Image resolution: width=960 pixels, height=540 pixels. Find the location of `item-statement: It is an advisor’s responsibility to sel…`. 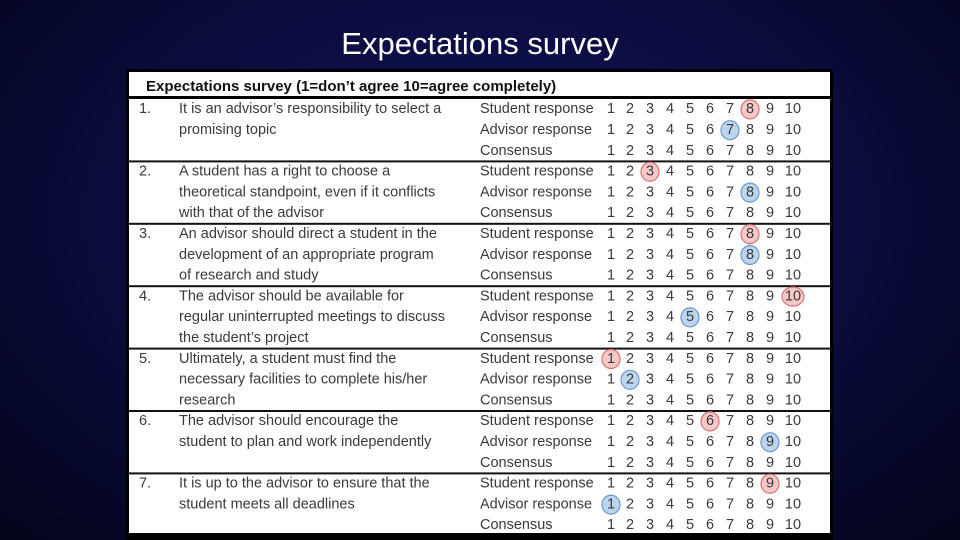

item-statement: It is an advisor’s responsibility to sel… is located at coordinates (310, 109).